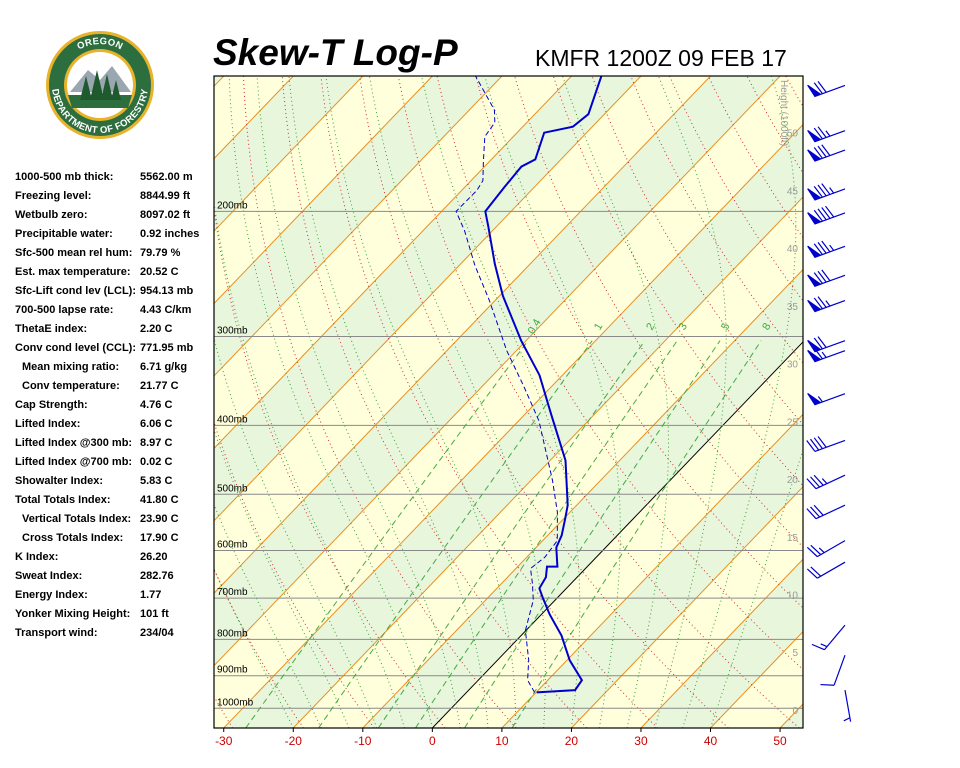  Describe the element at coordinates (72, 614) in the screenshot. I see `index-label: Yonker Mixing Height:` at that location.